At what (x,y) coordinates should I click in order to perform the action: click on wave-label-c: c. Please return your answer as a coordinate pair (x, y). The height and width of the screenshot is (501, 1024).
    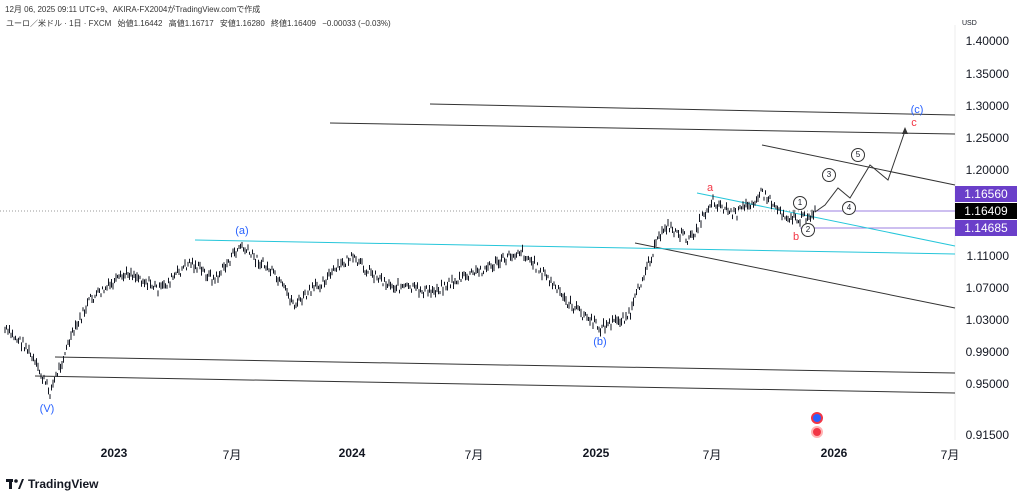
    Looking at the image, I should click on (914, 123).